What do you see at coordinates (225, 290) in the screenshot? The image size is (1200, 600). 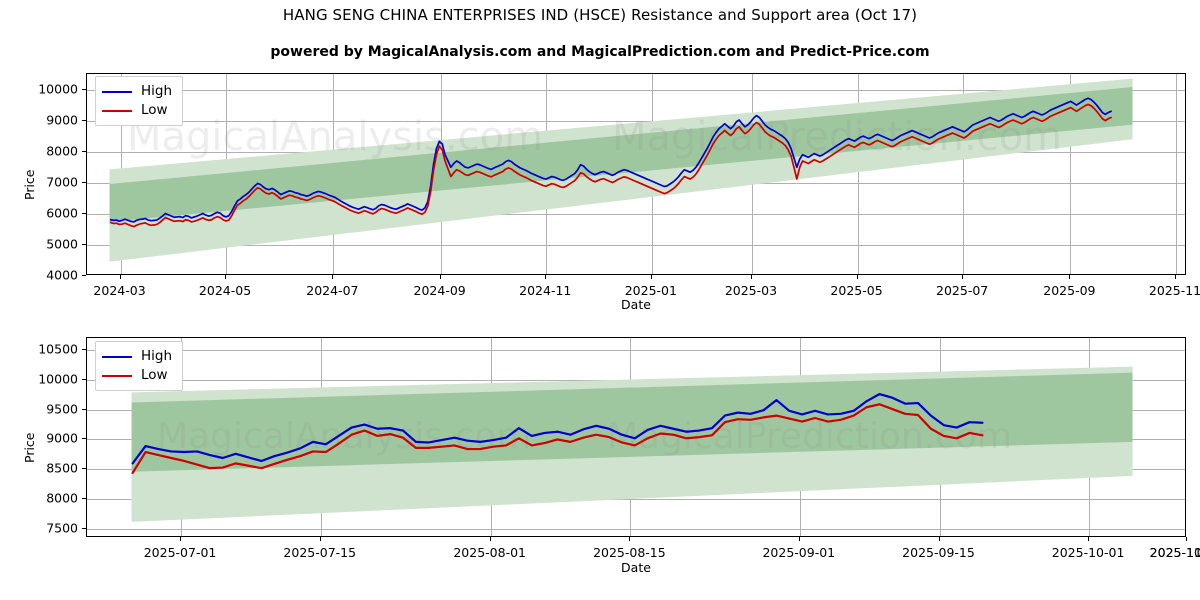 I see `x-axis-tick-label: 2024-05` at bounding box center [225, 290].